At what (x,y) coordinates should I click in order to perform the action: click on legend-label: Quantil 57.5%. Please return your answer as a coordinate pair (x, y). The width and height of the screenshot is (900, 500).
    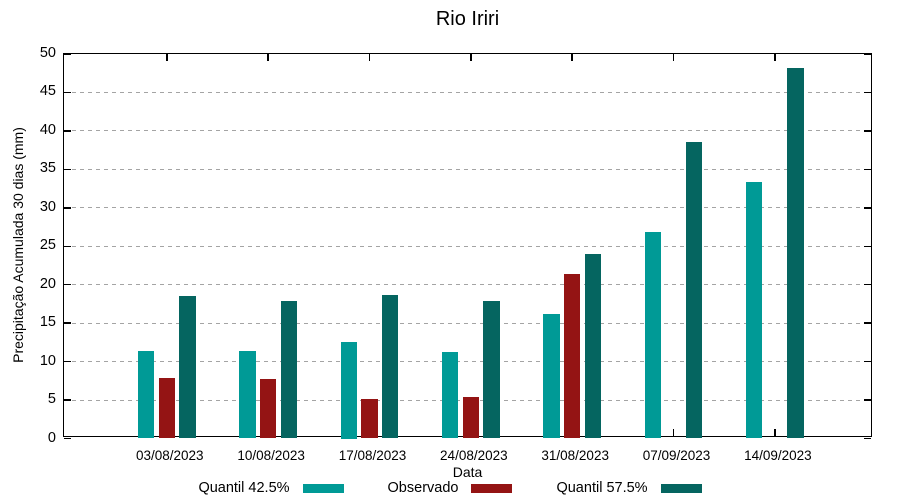
    Looking at the image, I should click on (602, 488).